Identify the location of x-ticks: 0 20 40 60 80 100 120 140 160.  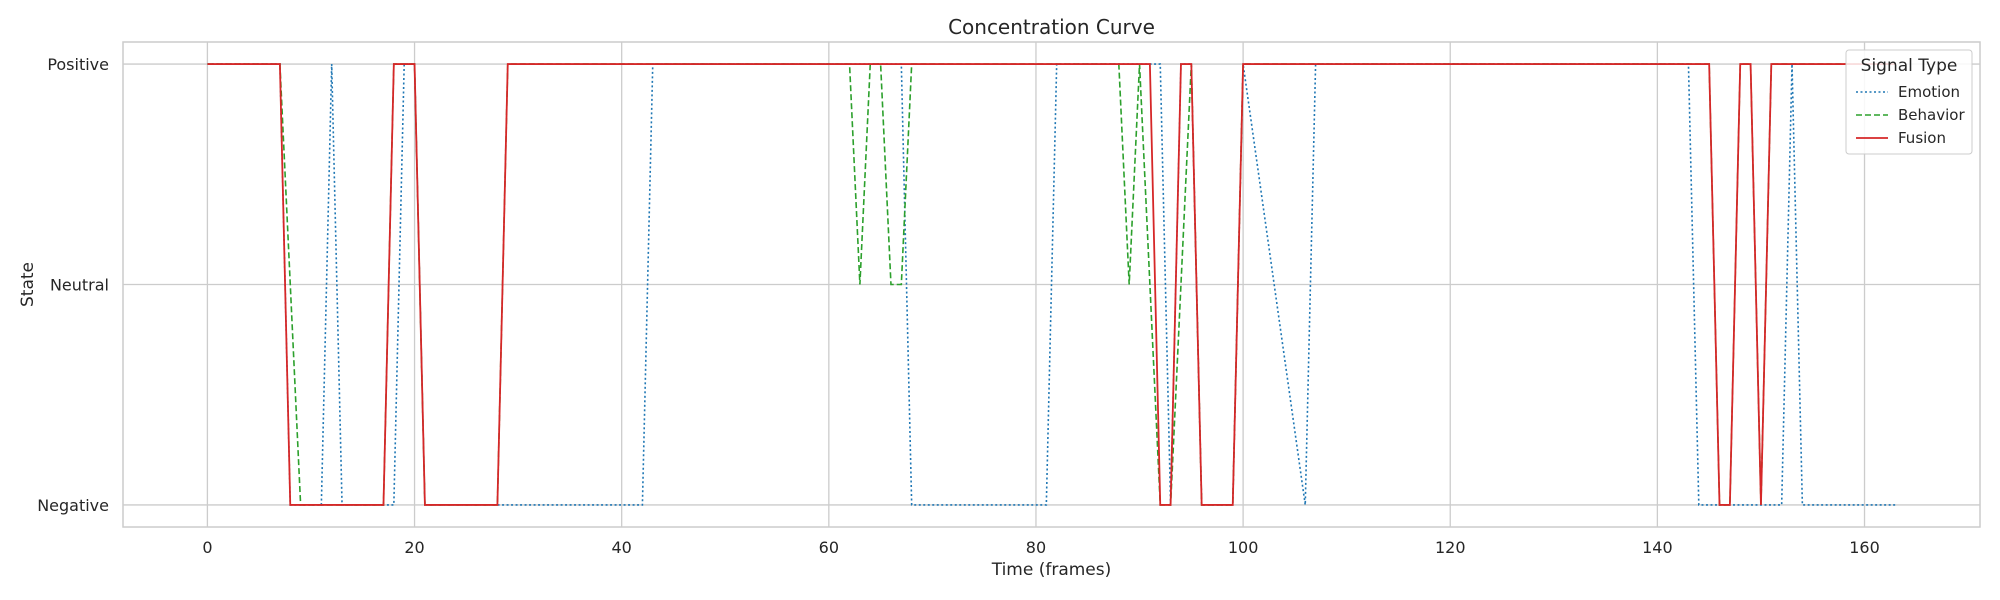
(1040, 547).